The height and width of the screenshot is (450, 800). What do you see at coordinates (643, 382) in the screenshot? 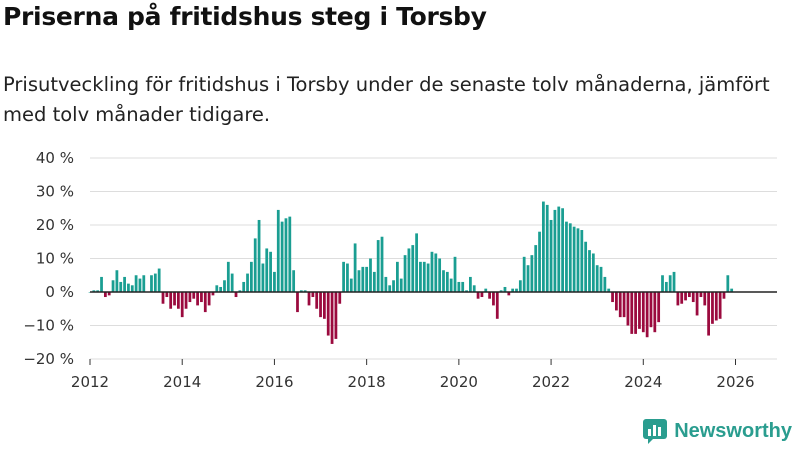
I see `x-tick-label: 2024` at bounding box center [643, 382].